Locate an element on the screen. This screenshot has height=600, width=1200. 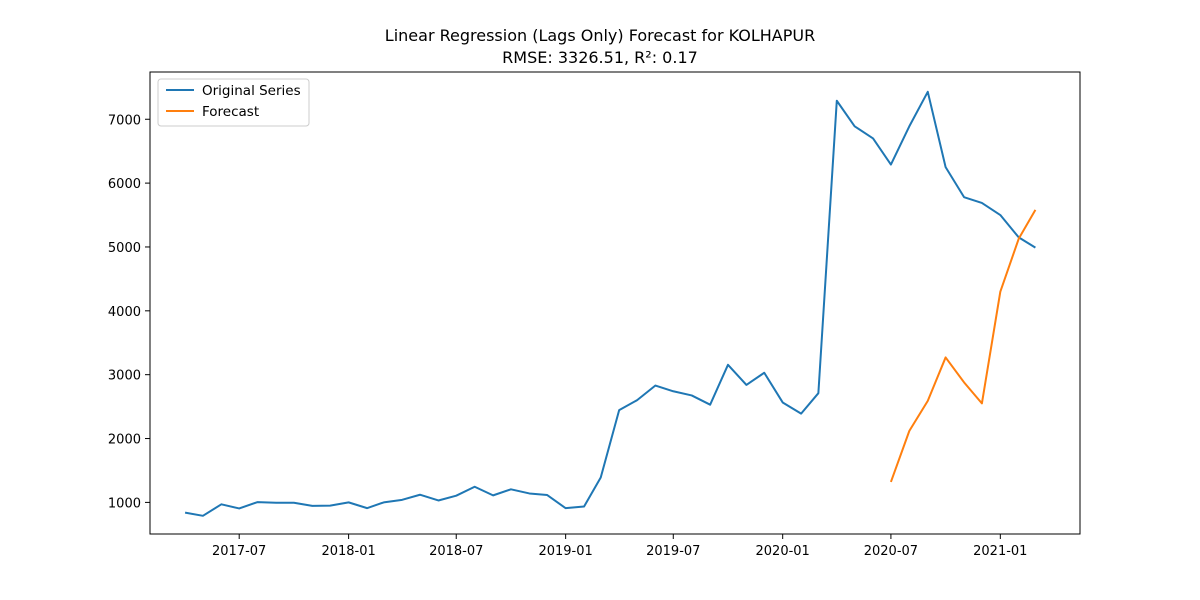
legend: Original Series Forecast is located at coordinates (233, 102).